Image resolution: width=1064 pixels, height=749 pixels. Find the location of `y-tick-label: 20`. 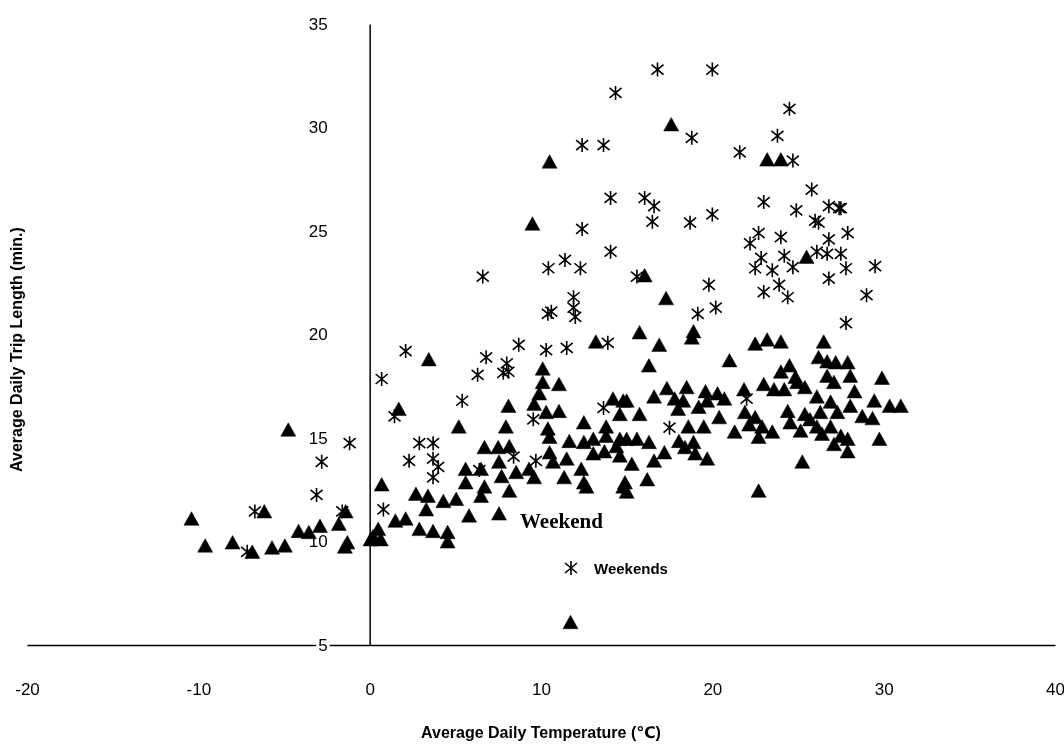

y-tick-label: 20 is located at coordinates (318, 335).